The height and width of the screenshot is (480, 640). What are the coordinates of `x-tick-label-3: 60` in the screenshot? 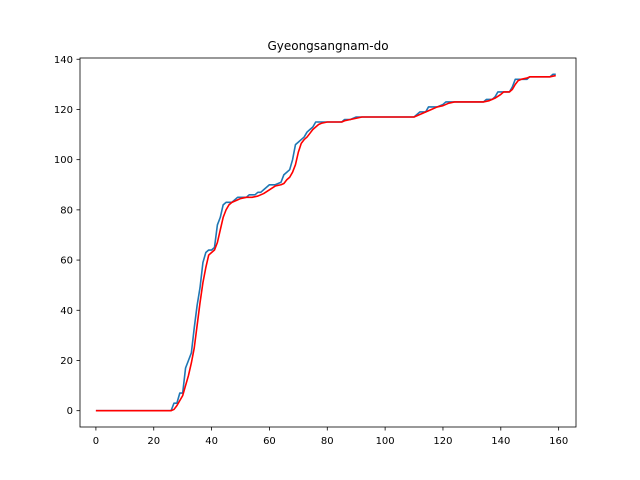 It's located at (269, 441).